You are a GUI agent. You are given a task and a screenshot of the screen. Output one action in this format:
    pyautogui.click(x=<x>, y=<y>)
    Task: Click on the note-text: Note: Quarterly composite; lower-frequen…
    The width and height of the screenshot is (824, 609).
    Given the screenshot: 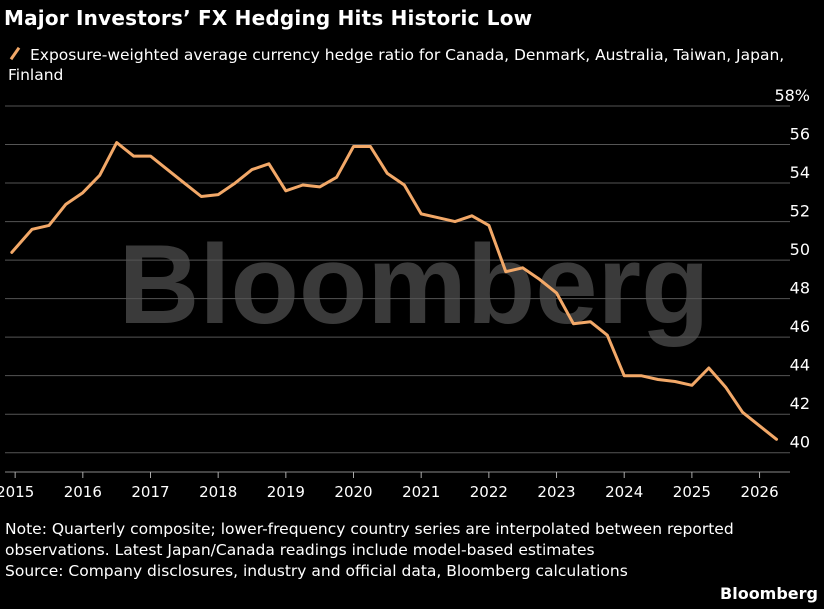 What is the action you would take?
    pyautogui.click(x=369, y=539)
    